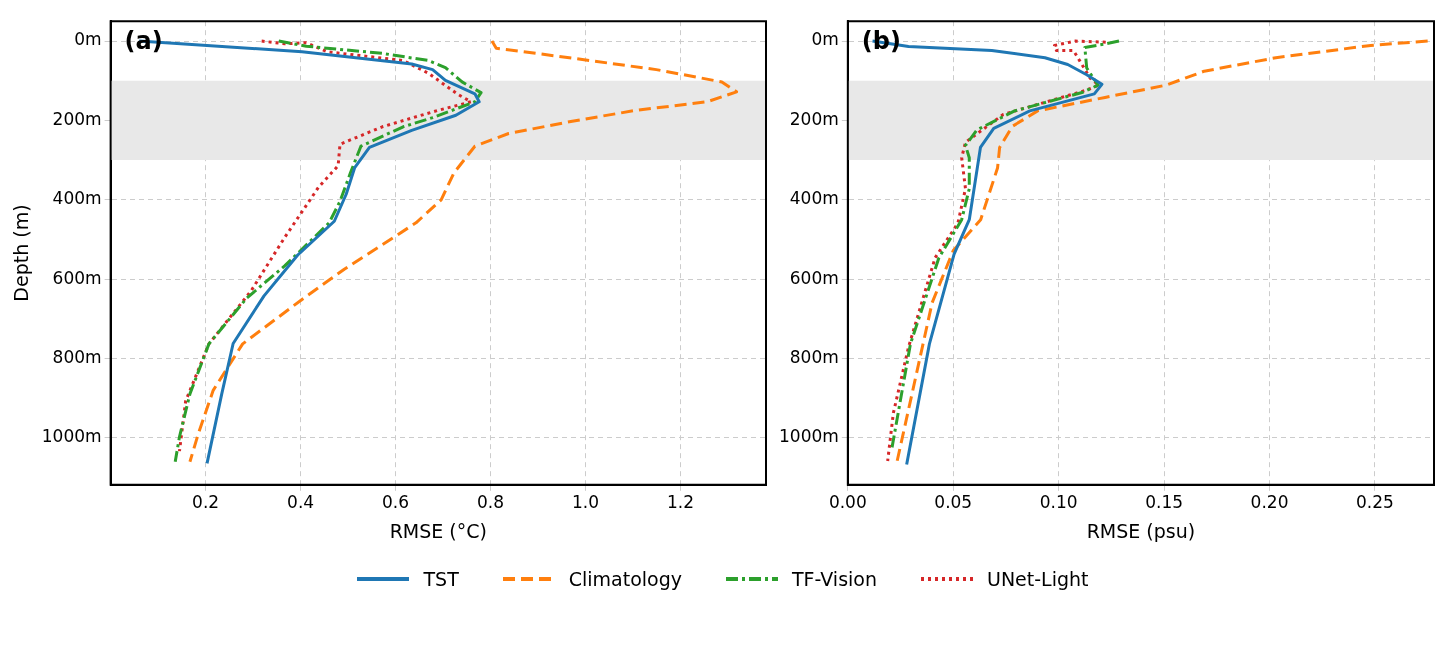  I want to click on x-axis-title: RMSE (psu), so click(1141, 530).